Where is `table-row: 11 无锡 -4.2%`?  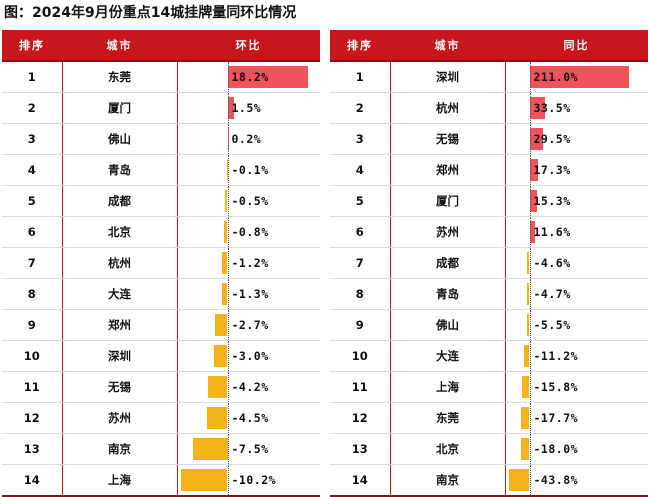 table-row: 11 无锡 -4.2% is located at coordinates (161, 387).